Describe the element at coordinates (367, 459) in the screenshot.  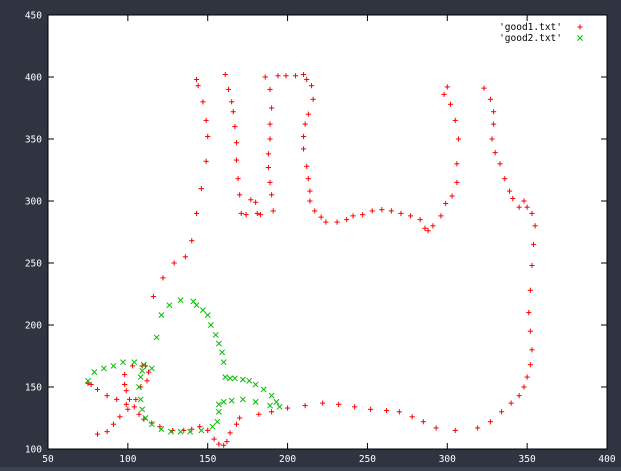
I see `x-tick-label: 250` at that location.